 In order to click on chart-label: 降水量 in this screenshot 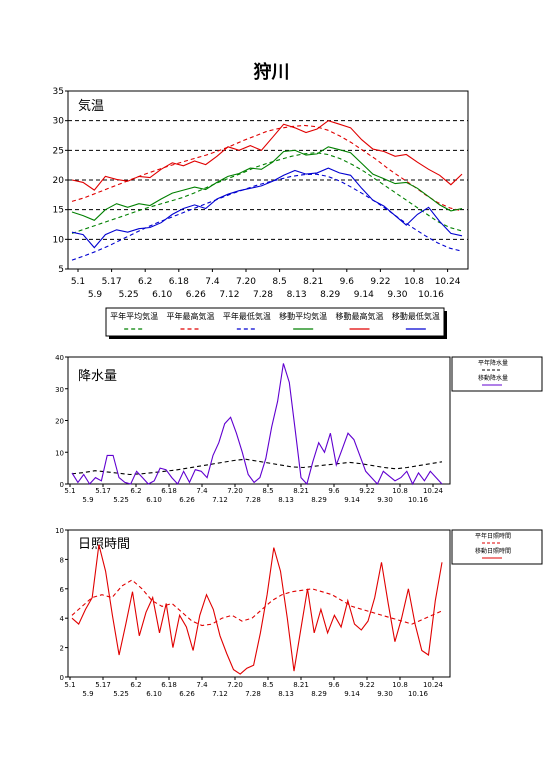, I will do `click(97, 376)`.